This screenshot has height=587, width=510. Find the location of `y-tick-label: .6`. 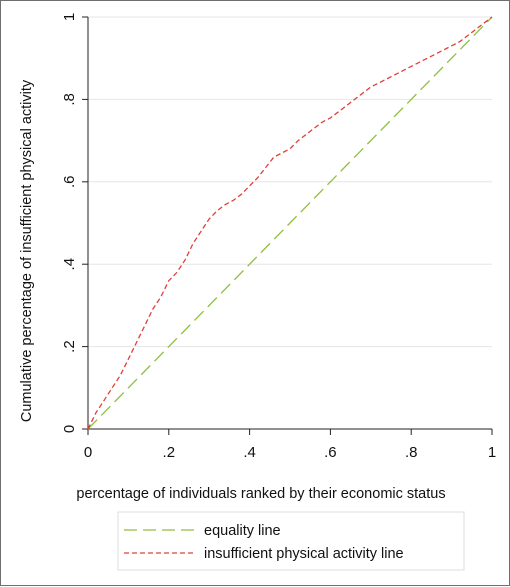

y-tick-label: .6 is located at coordinates (69, 182).